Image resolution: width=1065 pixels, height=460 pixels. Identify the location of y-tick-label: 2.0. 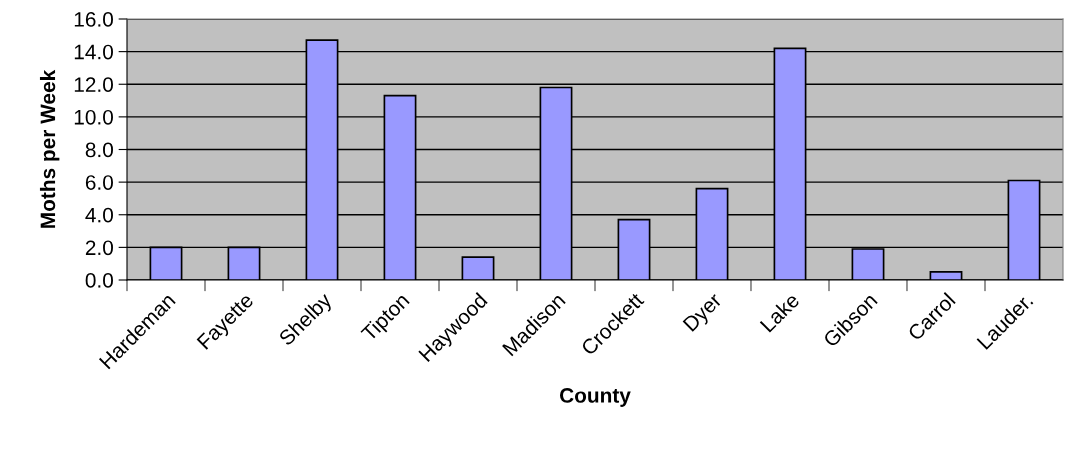
(99, 248).